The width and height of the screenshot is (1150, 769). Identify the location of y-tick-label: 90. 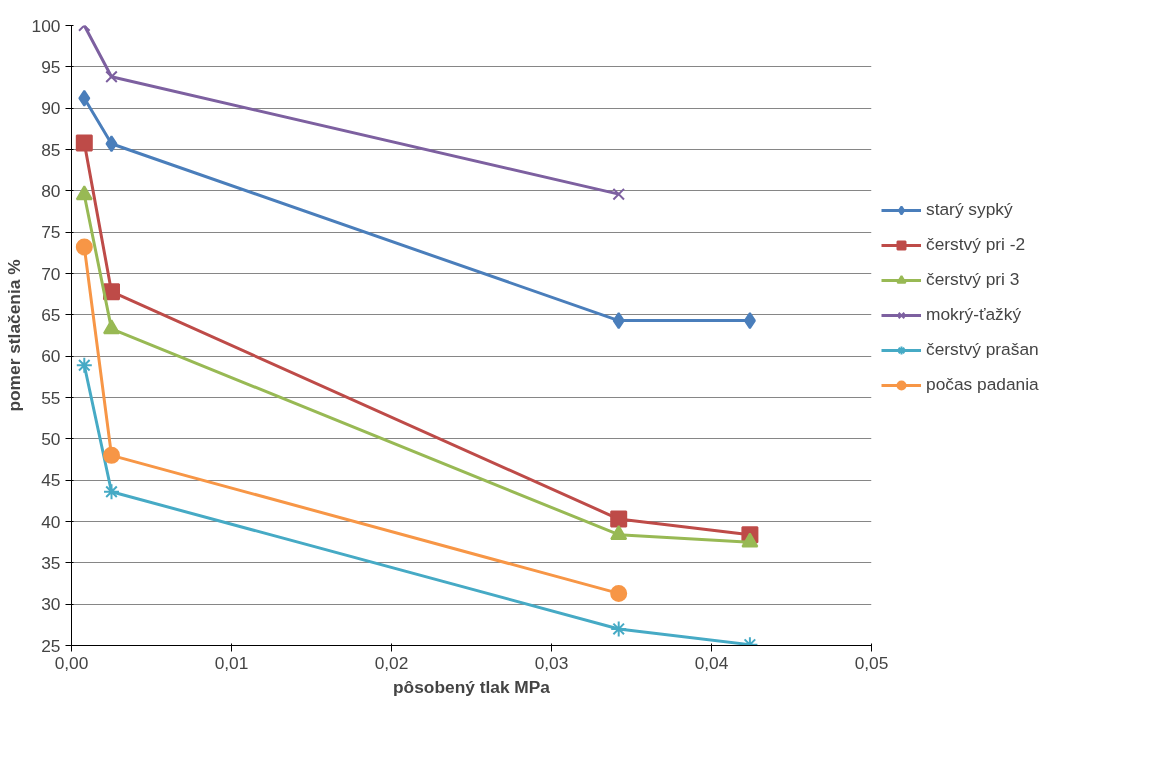
(51, 108).